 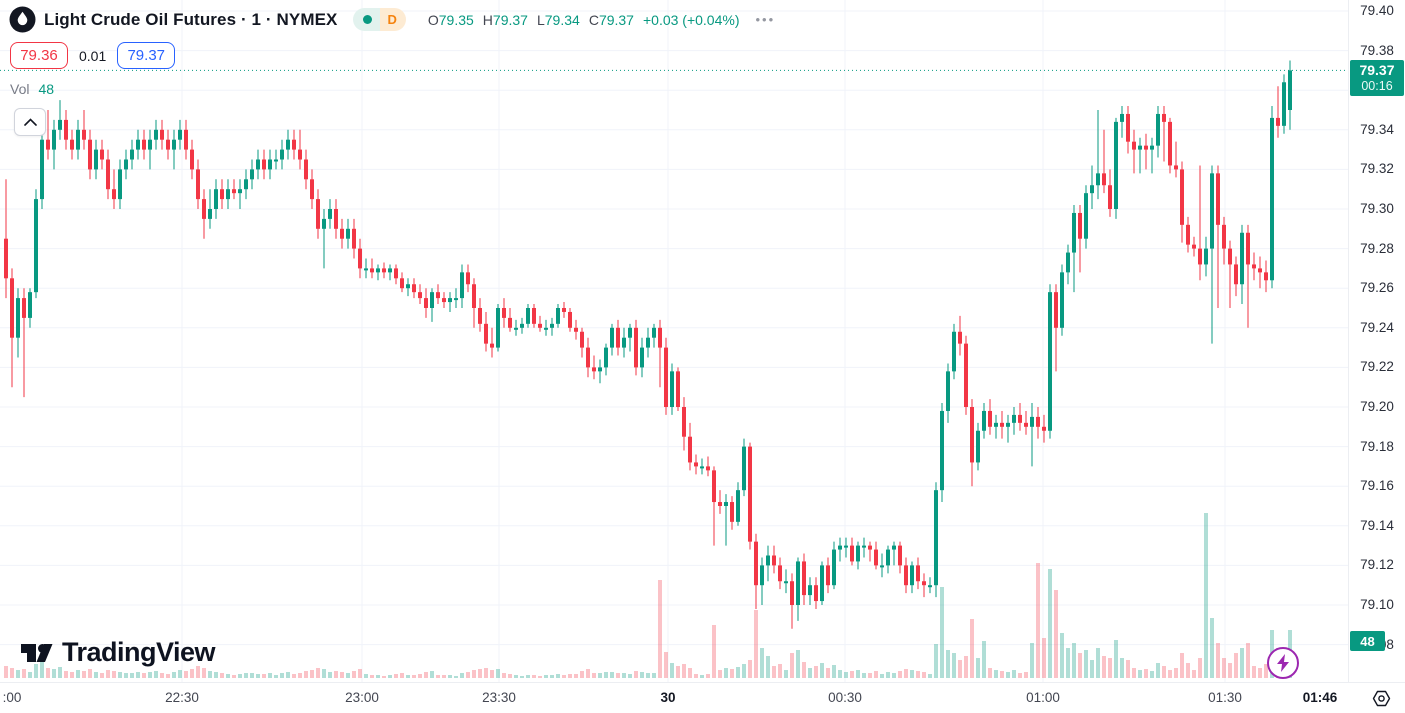 I want to click on price-axis-label: 79.22, so click(x=1377, y=367).